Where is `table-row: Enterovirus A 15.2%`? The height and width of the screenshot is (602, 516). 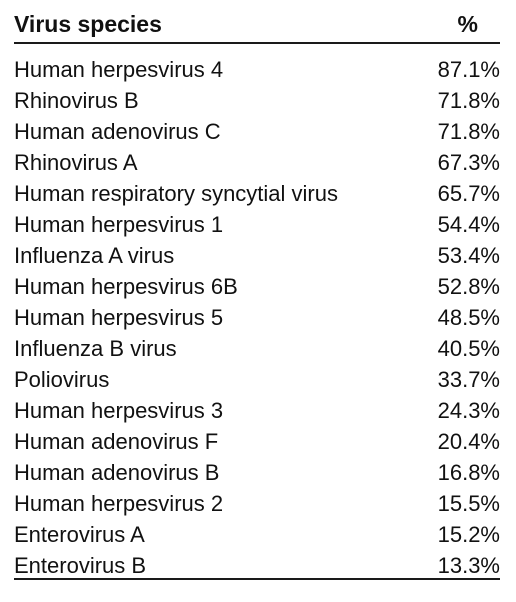 table-row: Enterovirus A 15.2% is located at coordinates (257, 534).